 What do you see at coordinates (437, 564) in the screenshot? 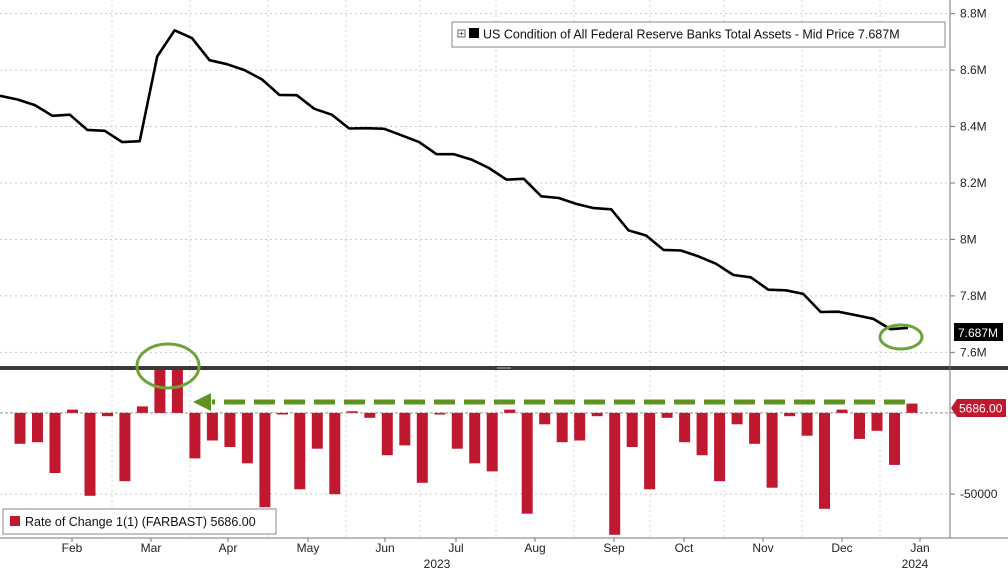
I see `x-year-label: 2023` at bounding box center [437, 564].